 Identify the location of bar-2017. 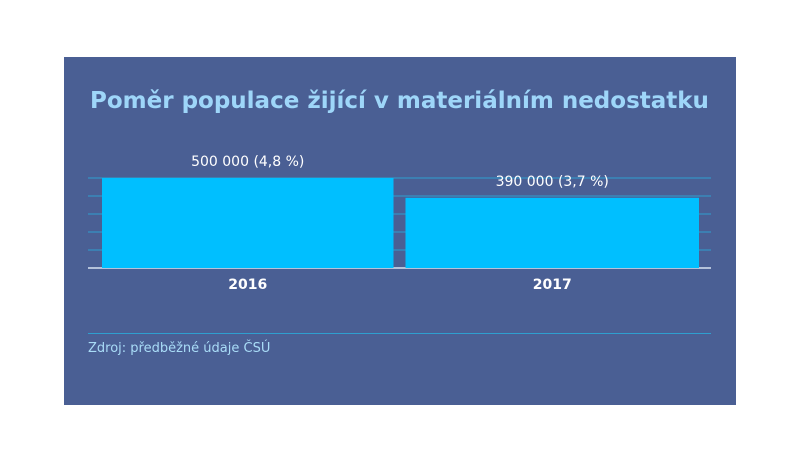
(552, 232).